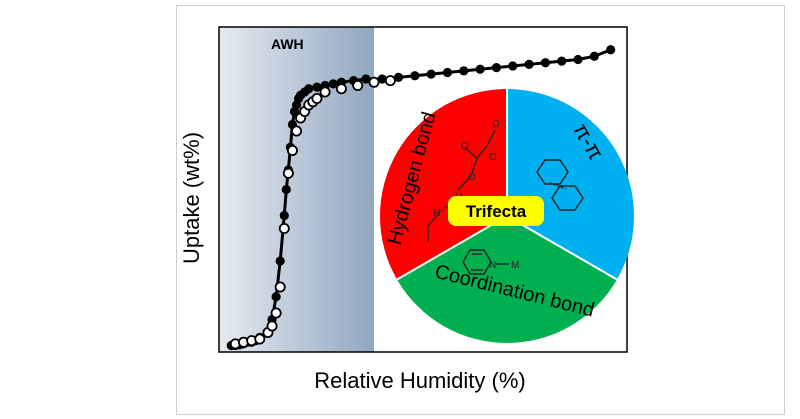 The image size is (800, 419). I want to click on pyridine-ring-icon, so click(485, 262).